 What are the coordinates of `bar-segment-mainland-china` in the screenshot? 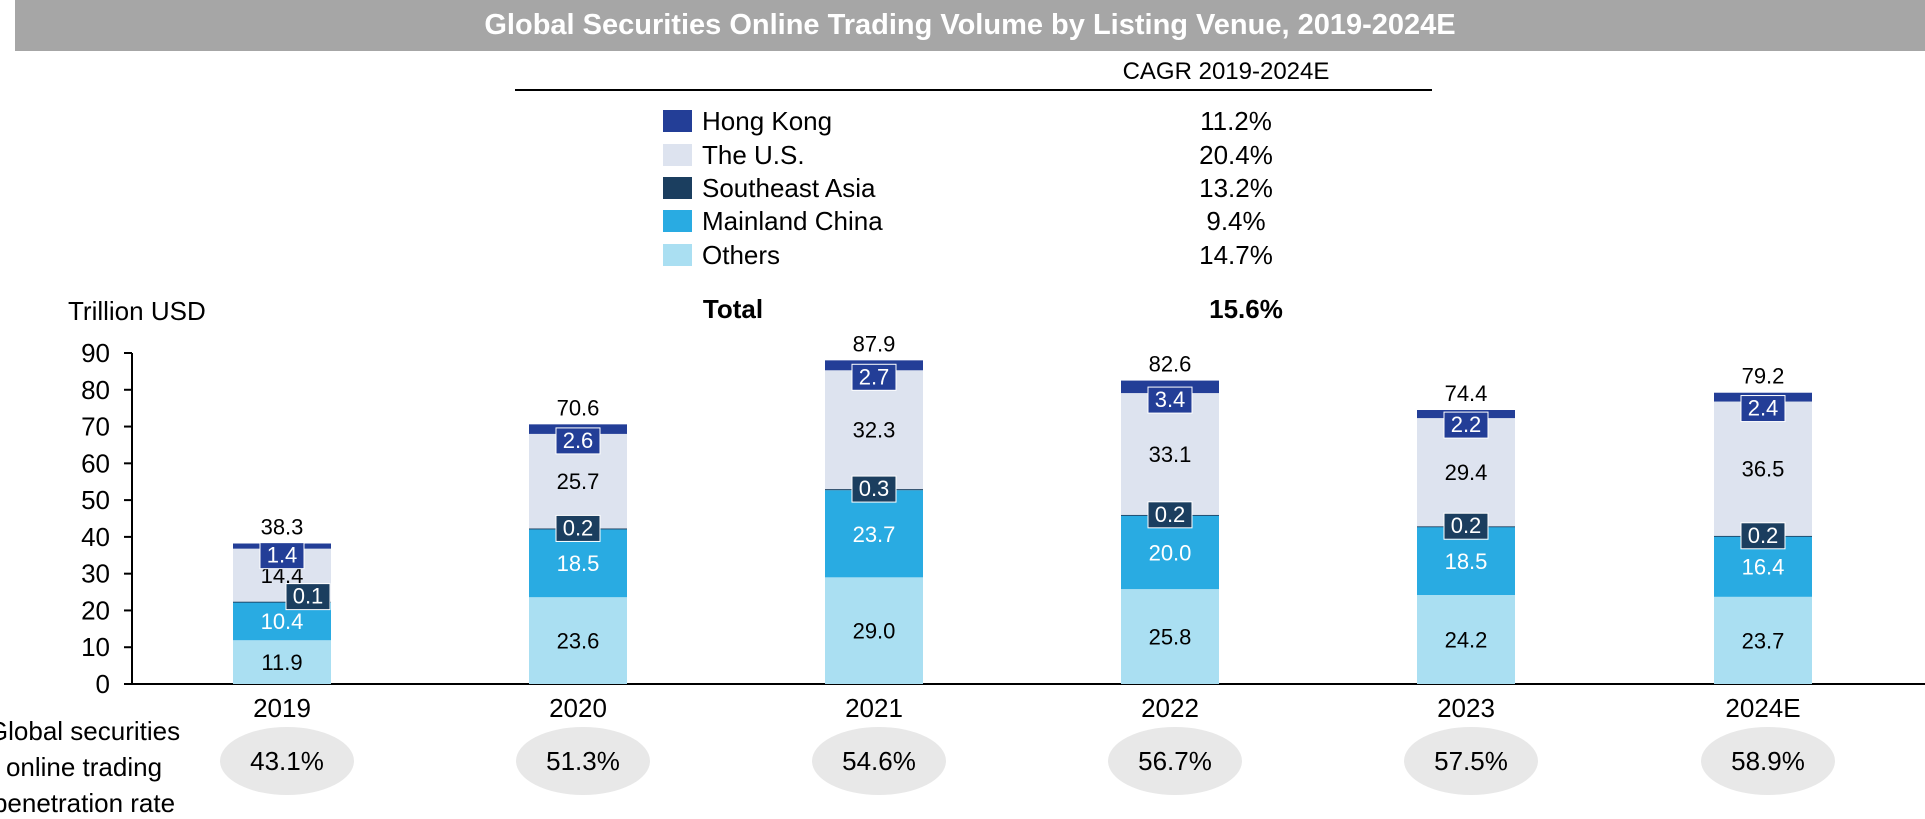 It's located at (874, 534).